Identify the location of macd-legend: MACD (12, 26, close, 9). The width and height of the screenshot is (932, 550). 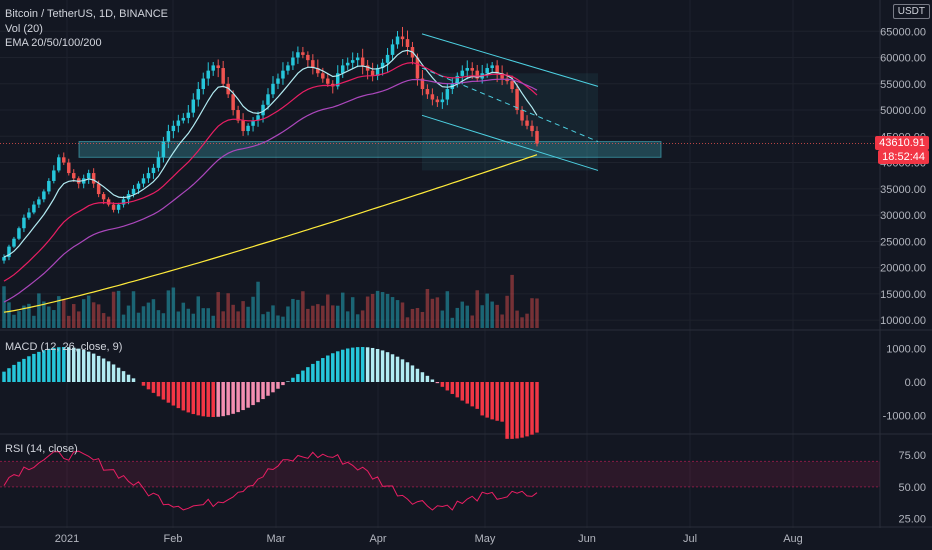
(64, 347).